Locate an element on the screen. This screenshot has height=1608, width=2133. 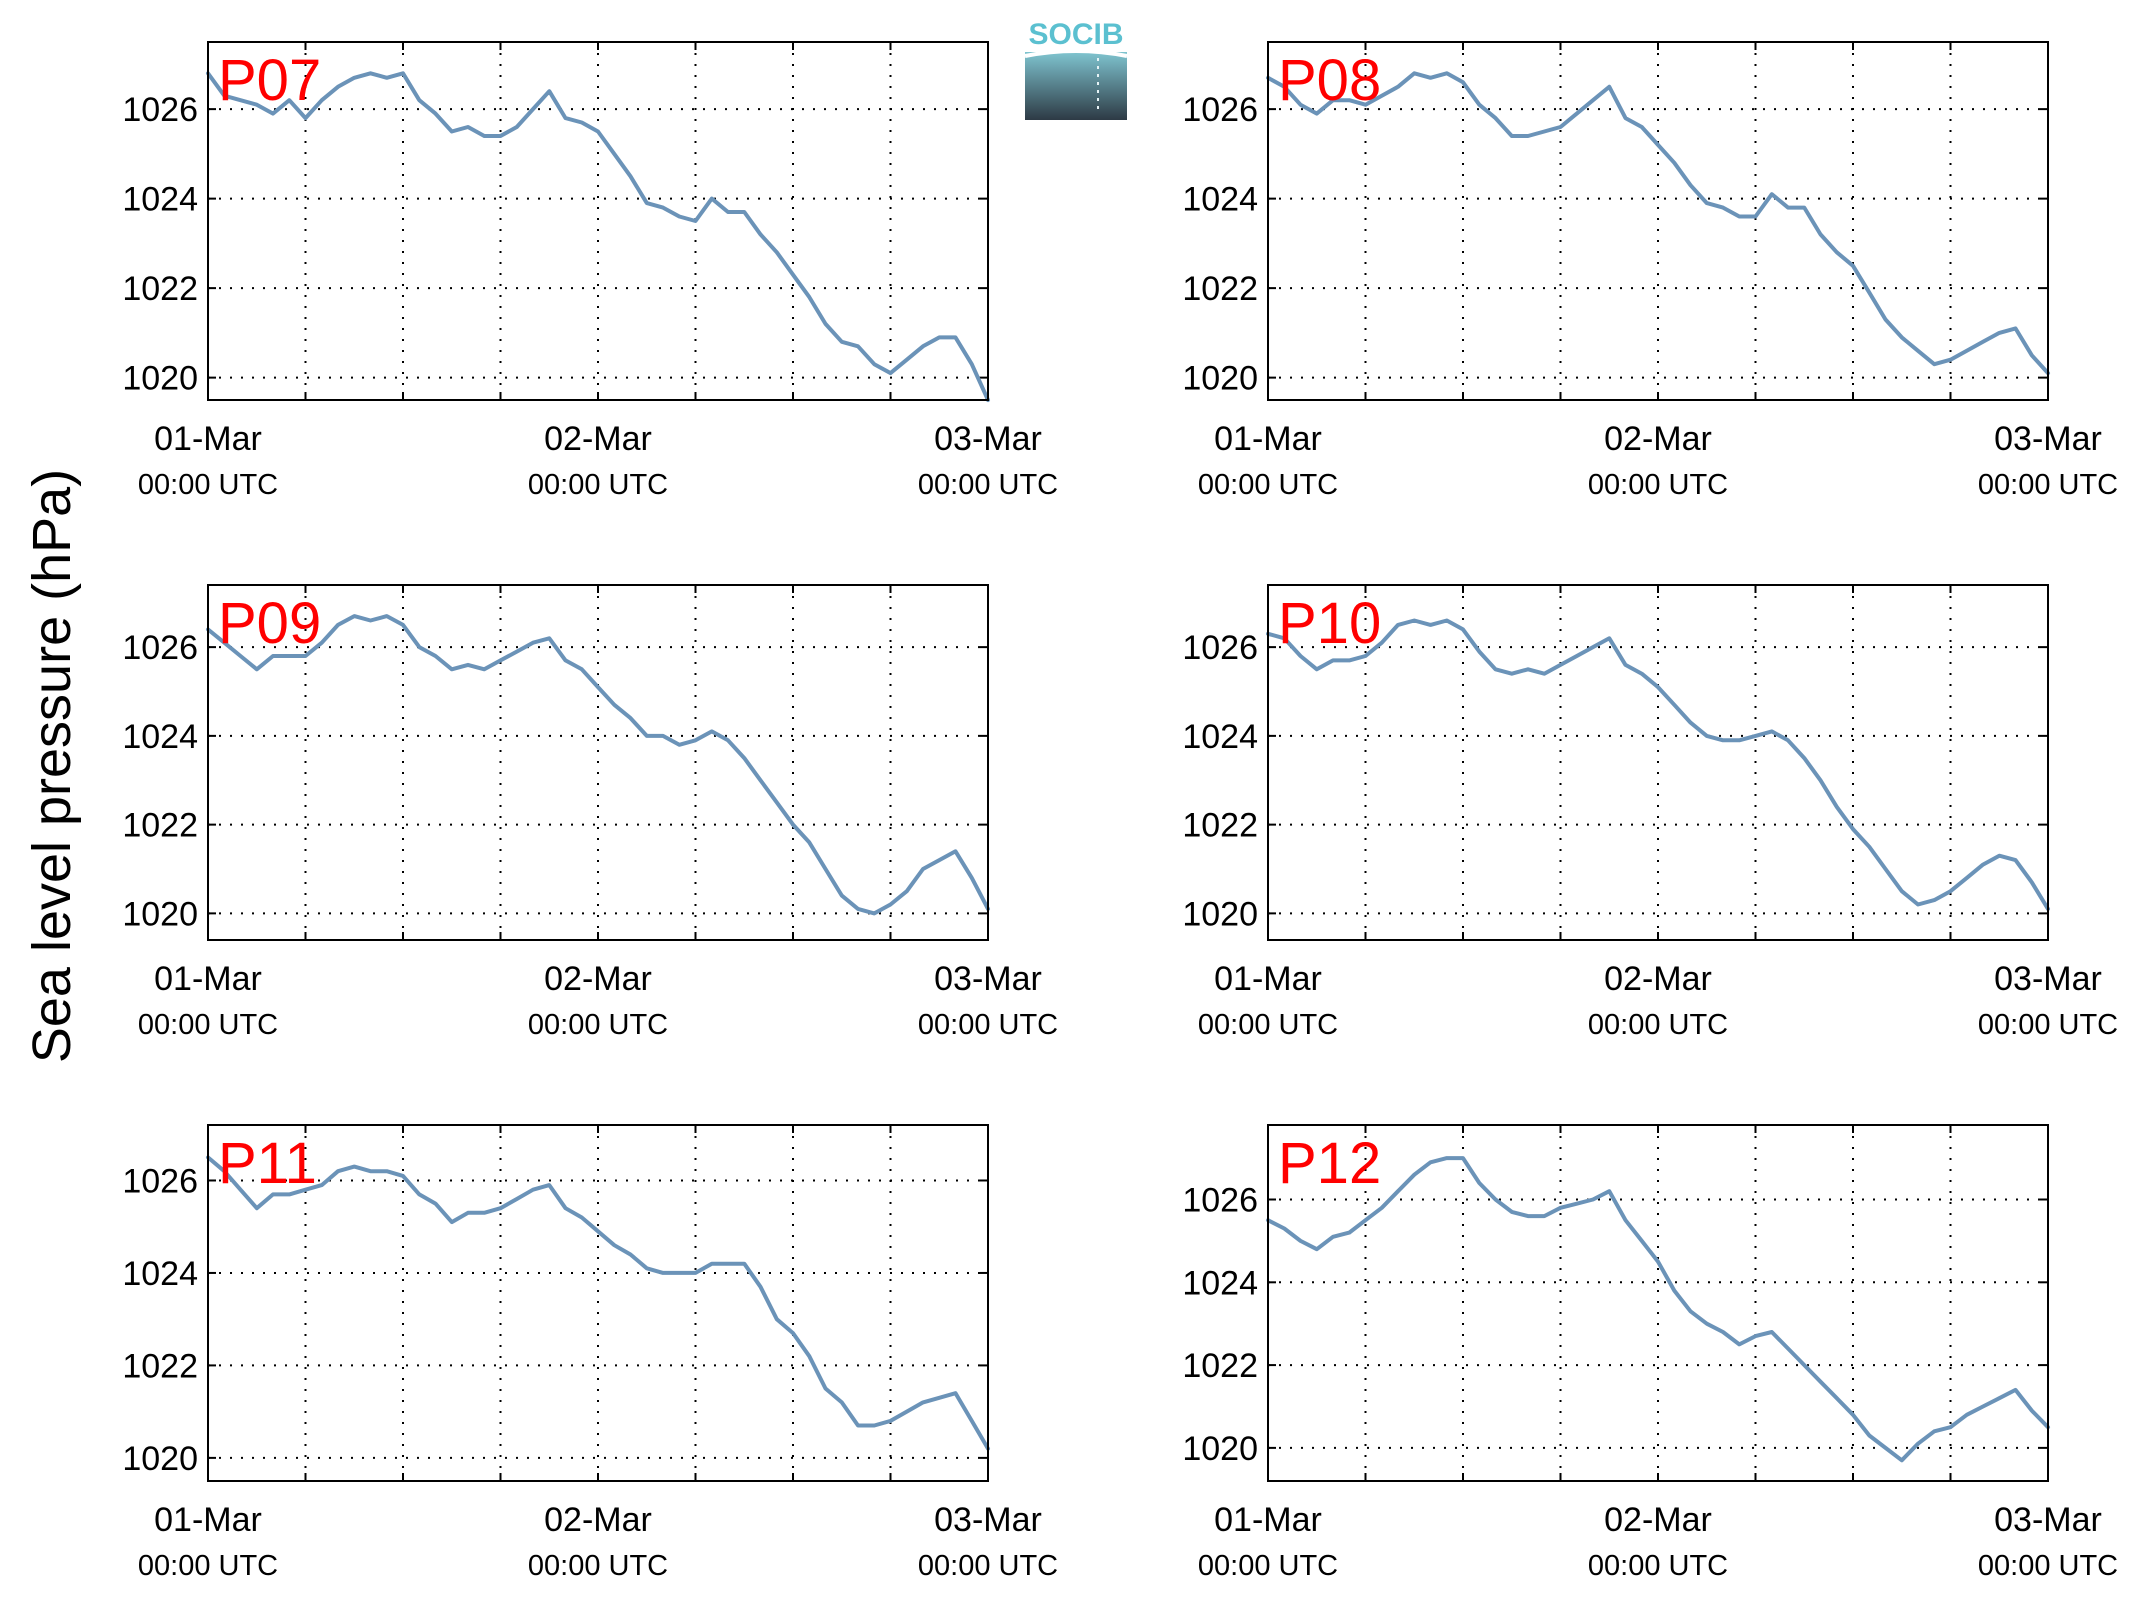
socib-logo-wave is located at coordinates (1076, 53).